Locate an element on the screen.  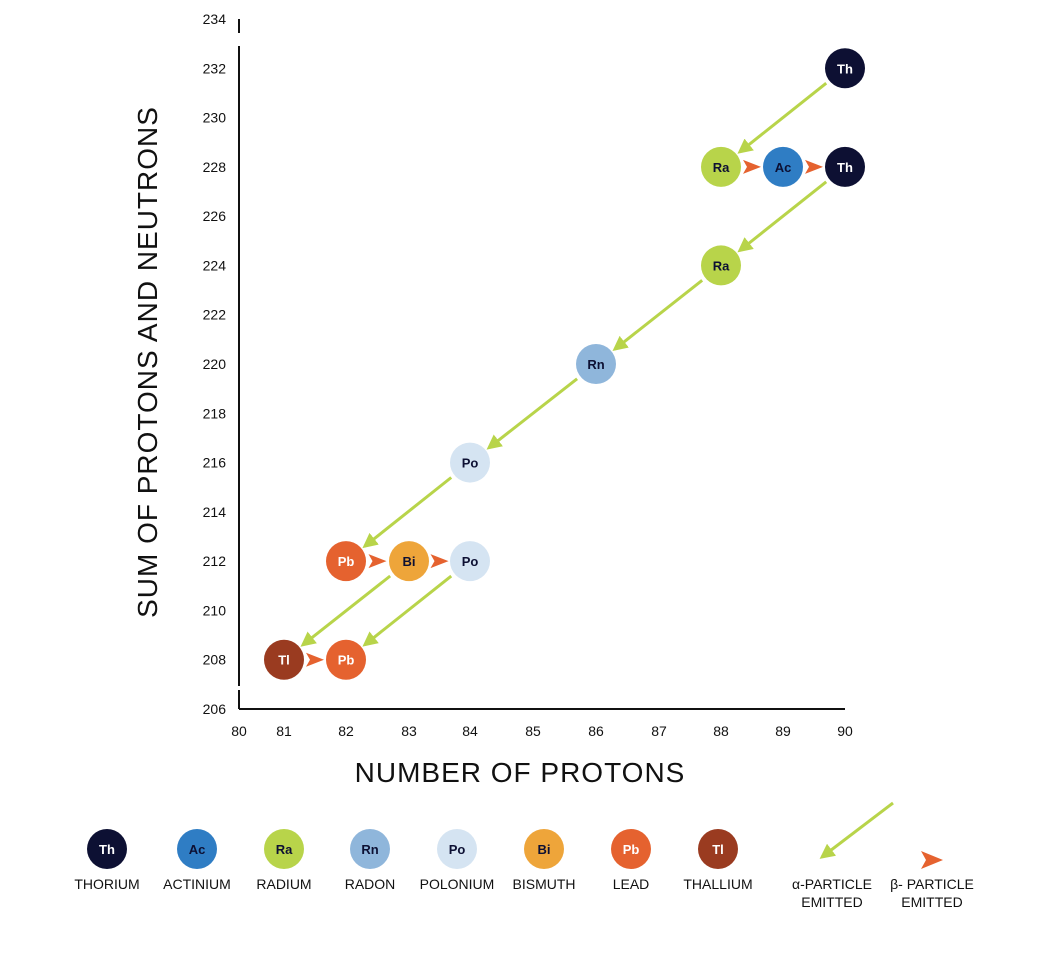
x-tick-label: 81 is located at coordinates (284, 731).